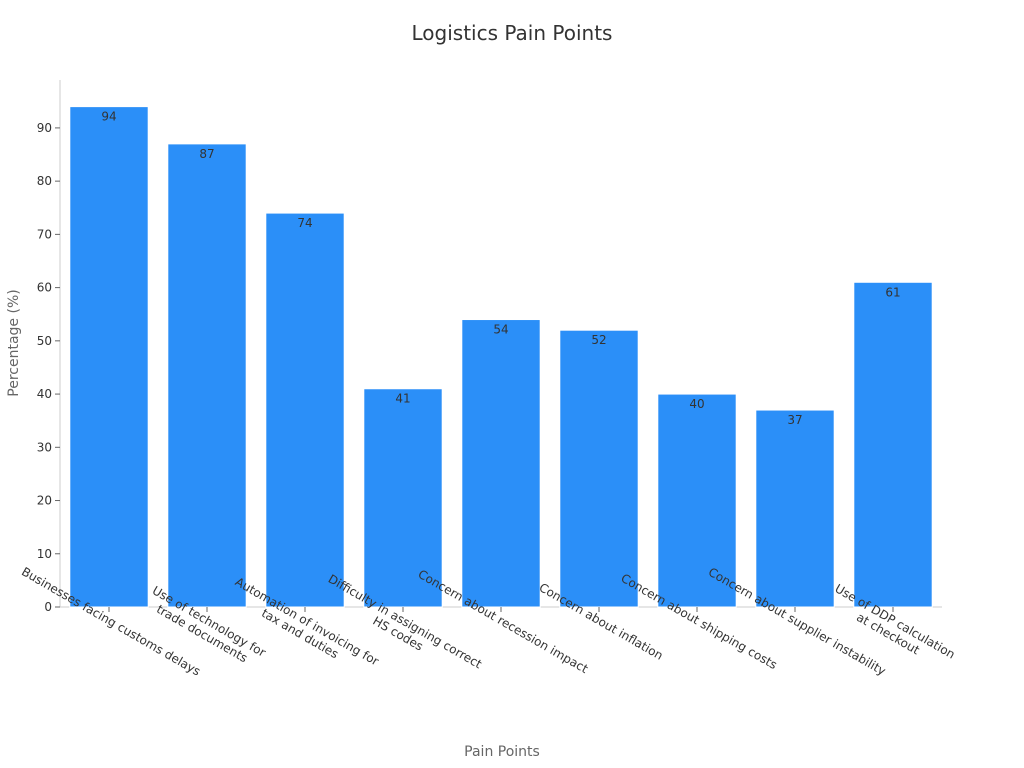  I want to click on y-tick-label: 90, so click(44, 128).